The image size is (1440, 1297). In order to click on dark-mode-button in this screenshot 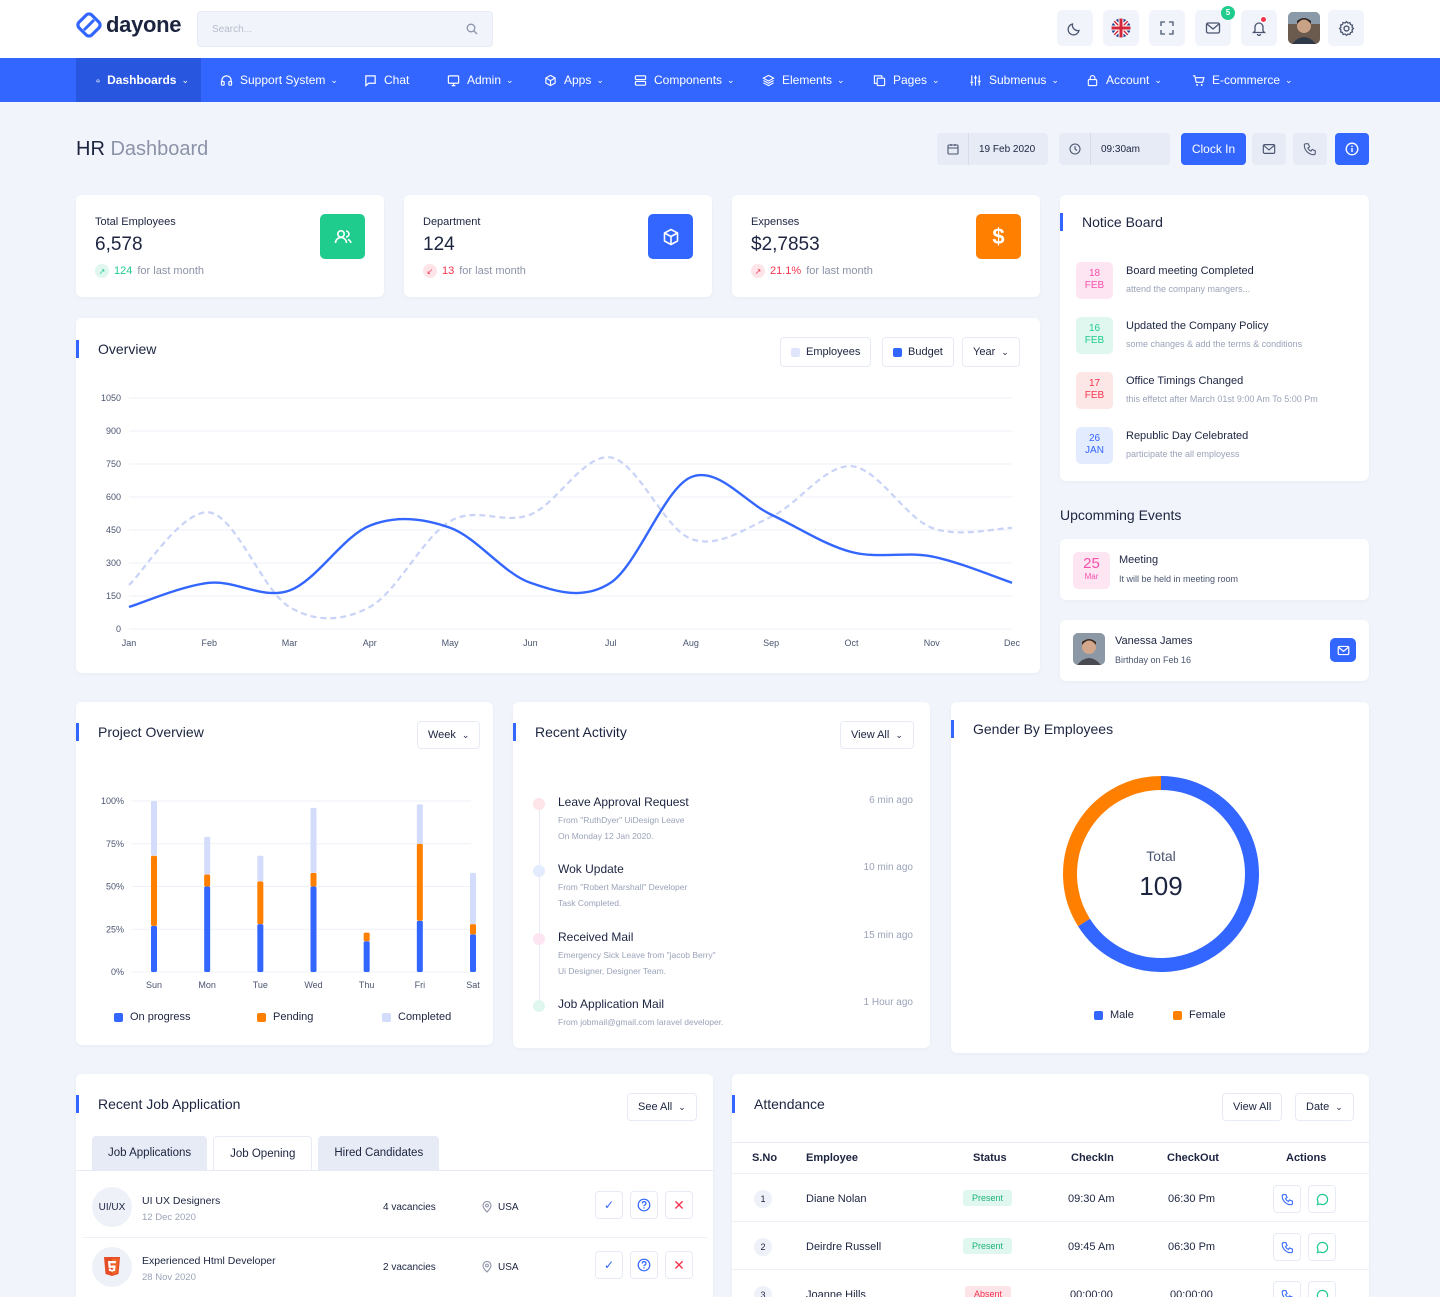, I will do `click(1075, 28)`.